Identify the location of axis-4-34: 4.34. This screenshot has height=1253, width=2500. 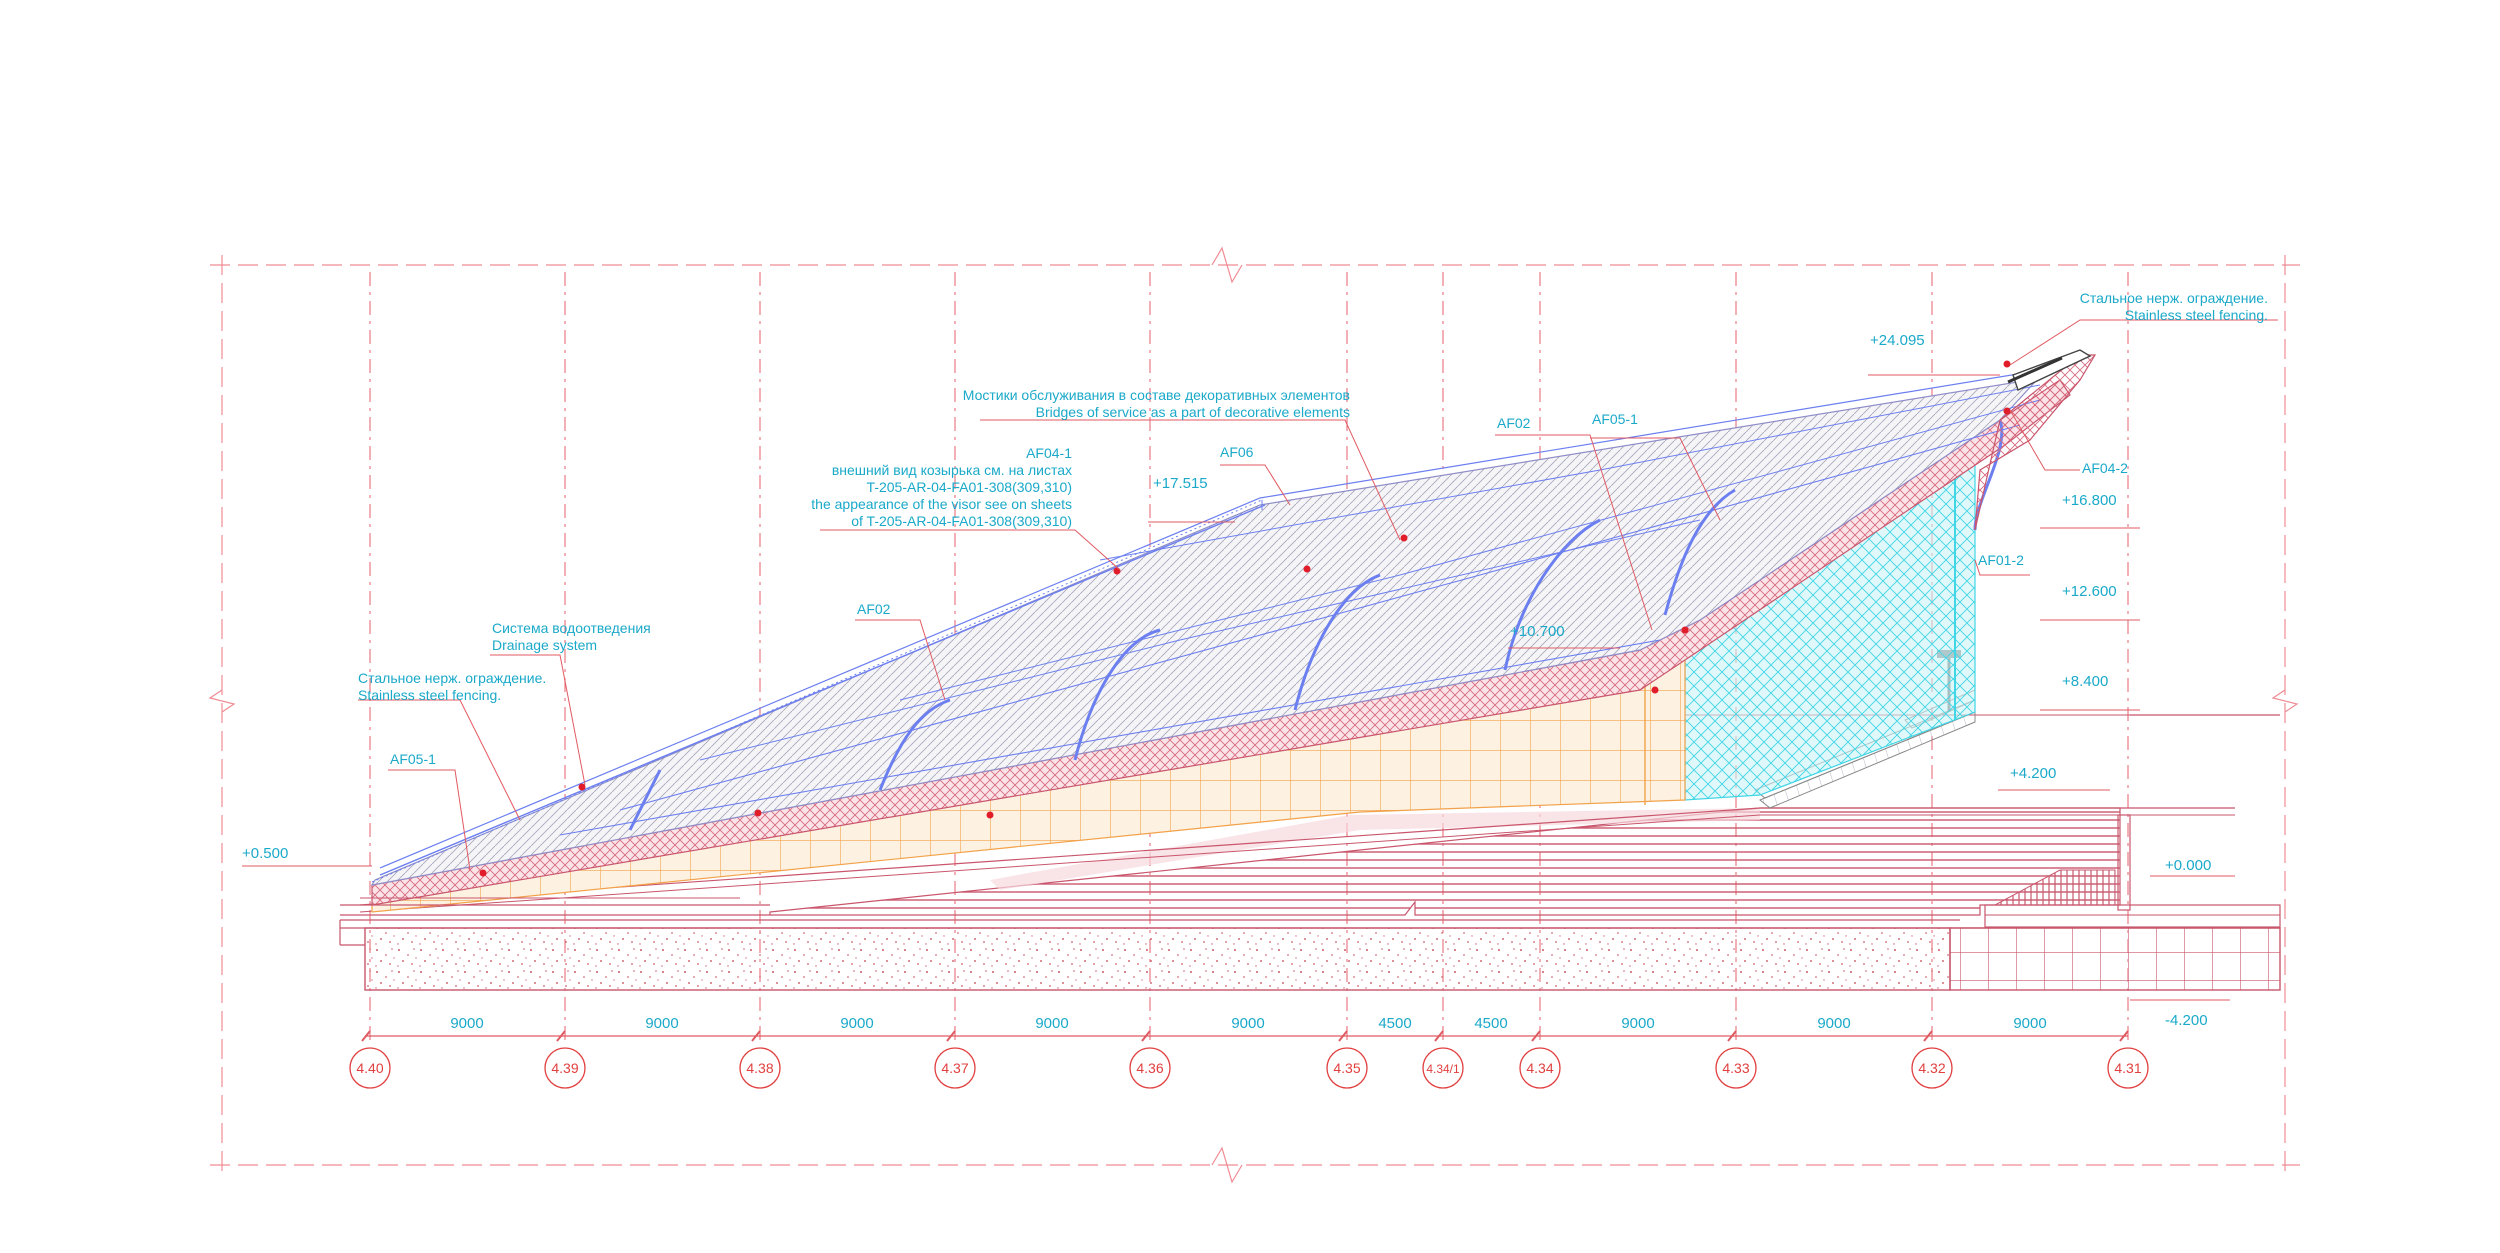
(1539, 1068).